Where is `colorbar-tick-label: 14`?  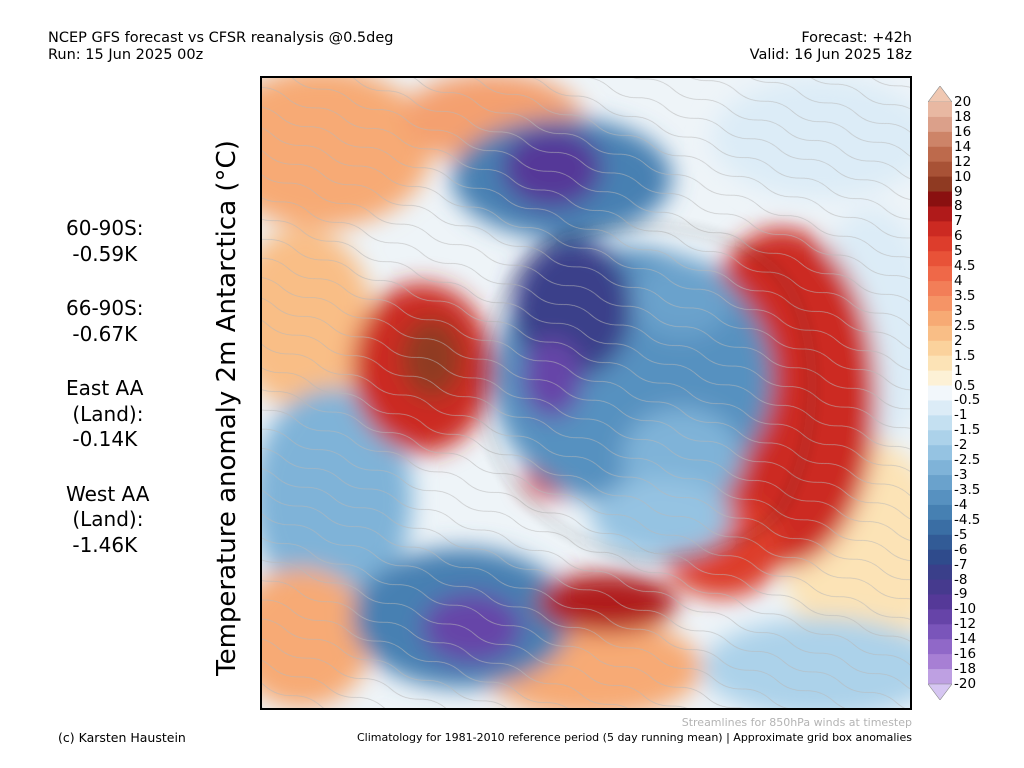 colorbar-tick-label: 14 is located at coordinates (963, 146).